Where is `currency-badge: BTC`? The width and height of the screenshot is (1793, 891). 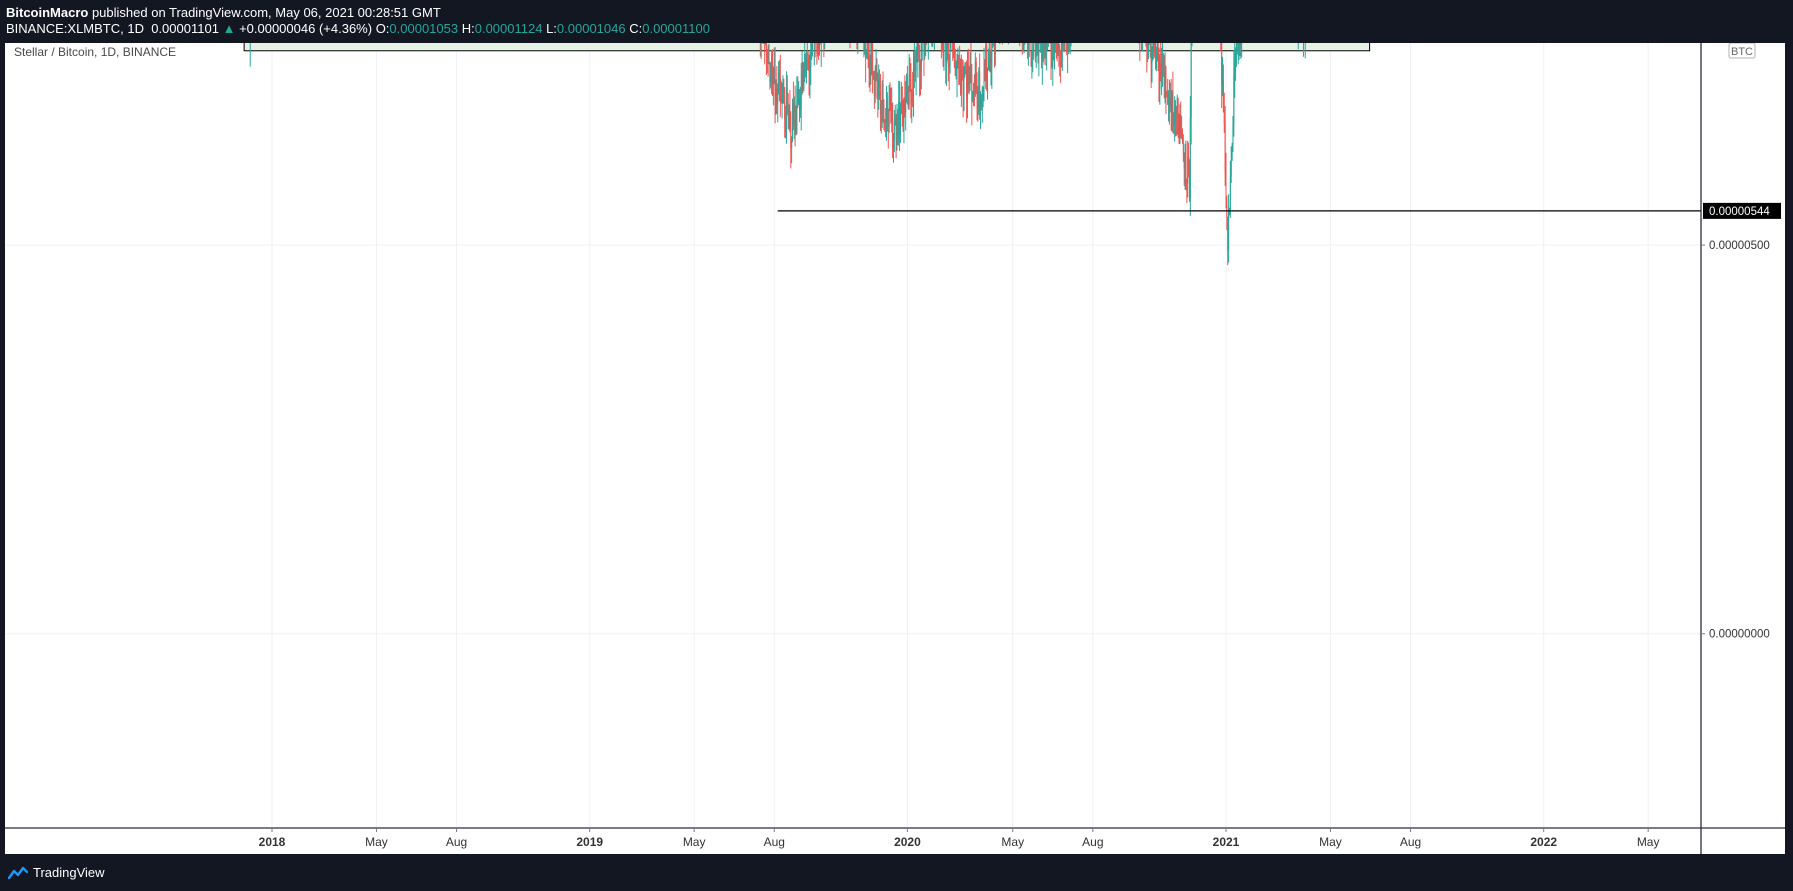
currency-badge: BTC is located at coordinates (1742, 50).